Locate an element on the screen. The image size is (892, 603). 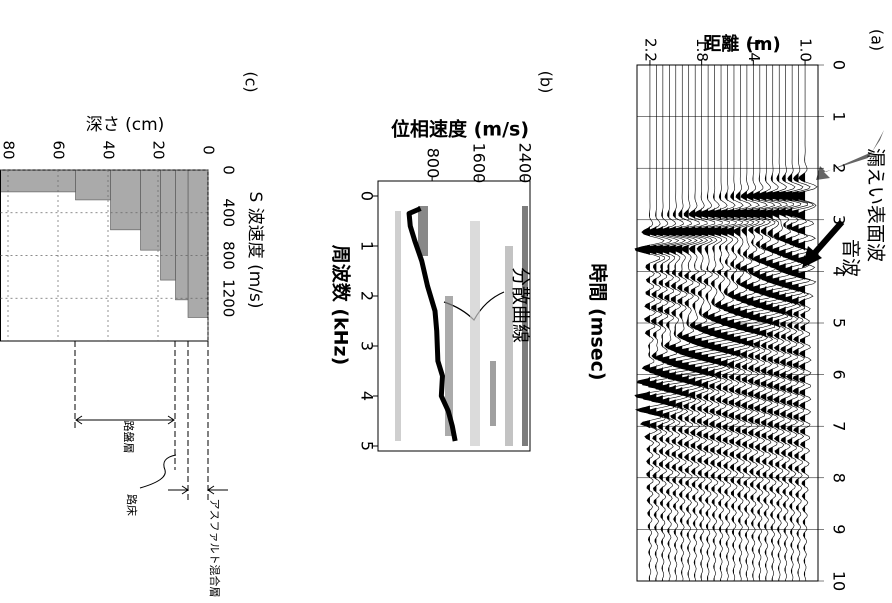
x-tick-label: 800 is located at coordinates (229, 255).